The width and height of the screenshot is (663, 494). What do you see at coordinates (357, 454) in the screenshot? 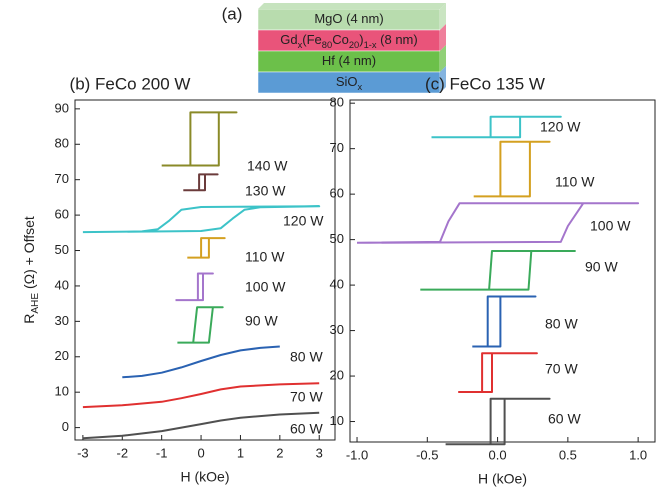
I see `x-tick-label: -1.0` at bounding box center [357, 454].